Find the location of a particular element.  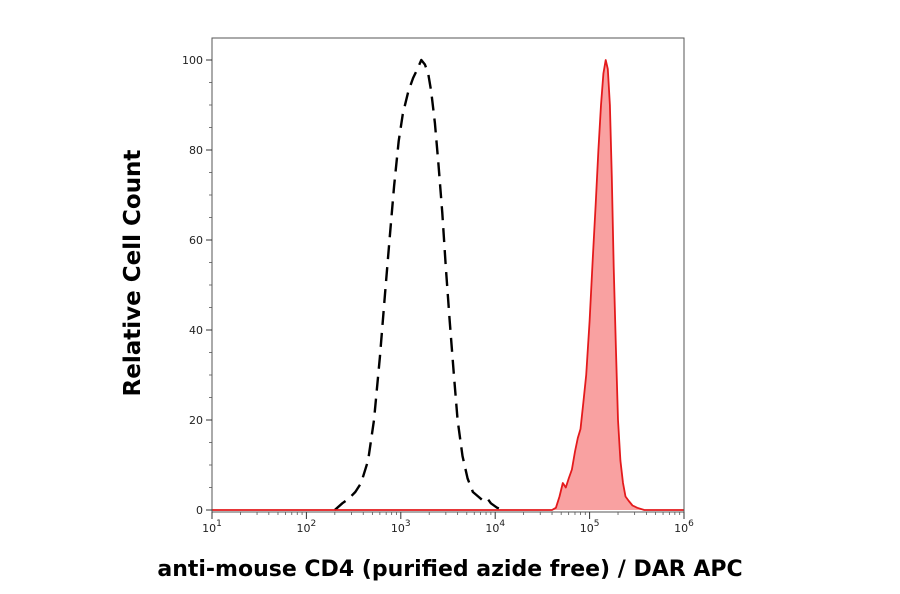

y-axis-title: Relative Cell Count is located at coordinates (133, 273).